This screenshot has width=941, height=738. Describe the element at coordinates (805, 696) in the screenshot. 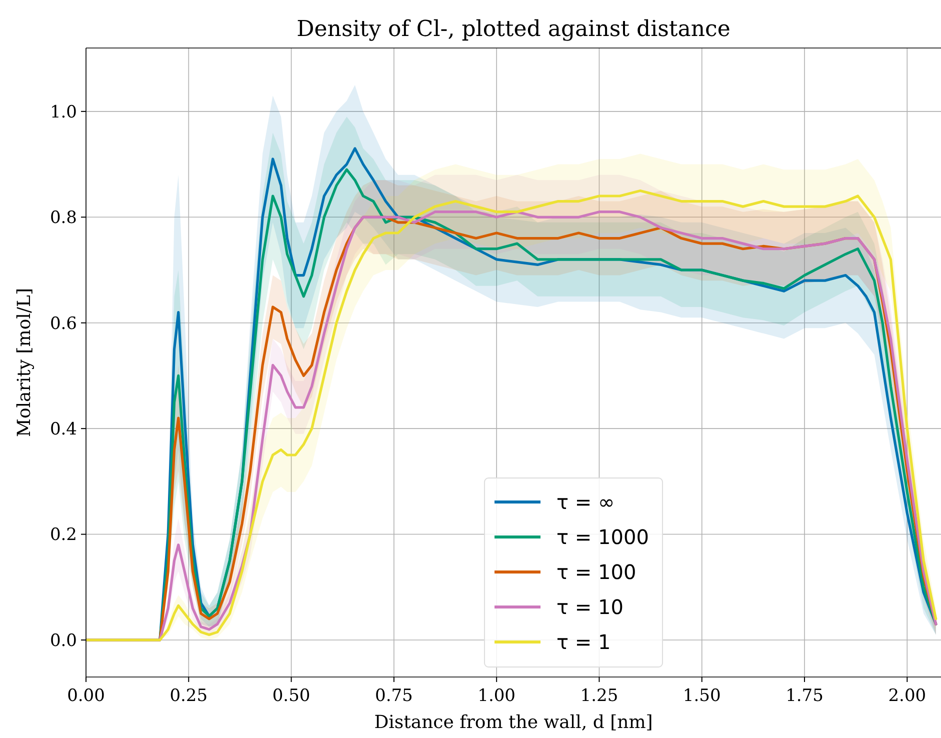

I see `x-tick-label: 1.75` at that location.